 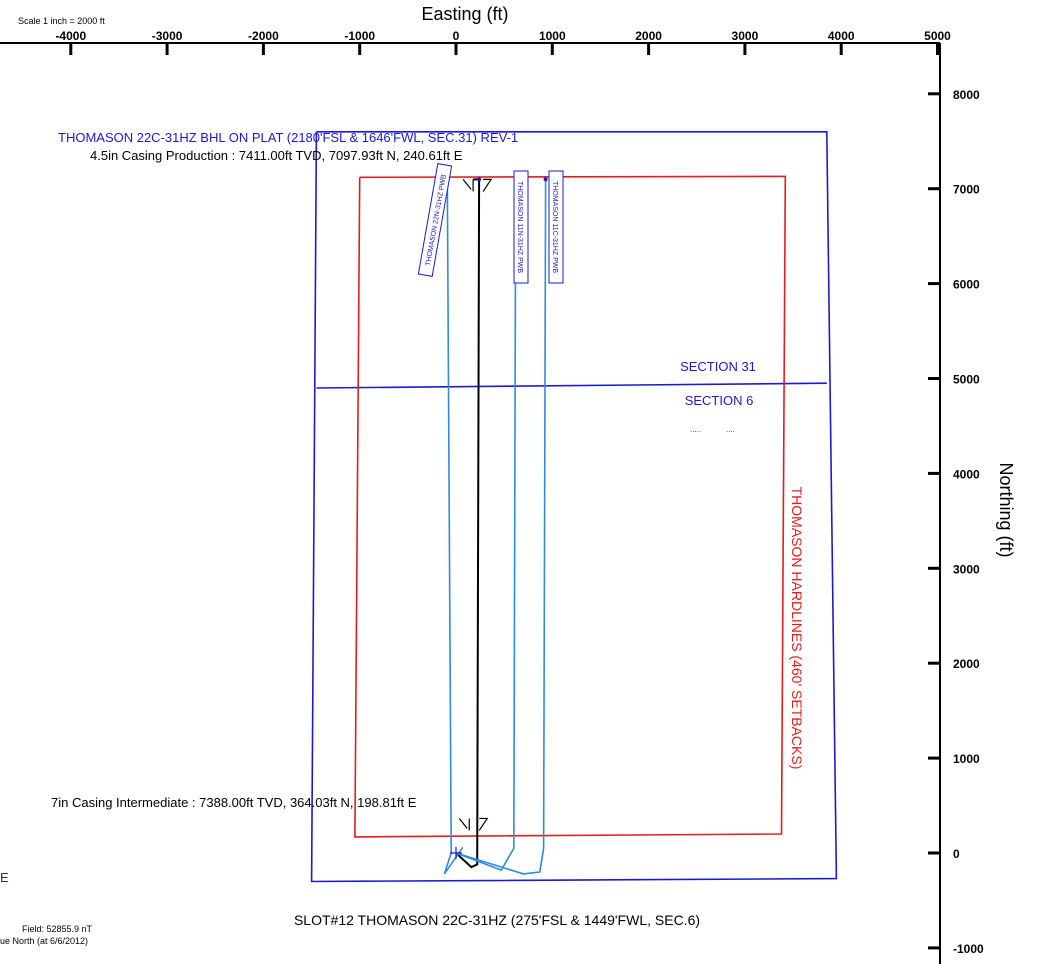 I want to click on pwb-label-11c: THOMASON 11C-31HZ PWB, so click(x=556, y=227).